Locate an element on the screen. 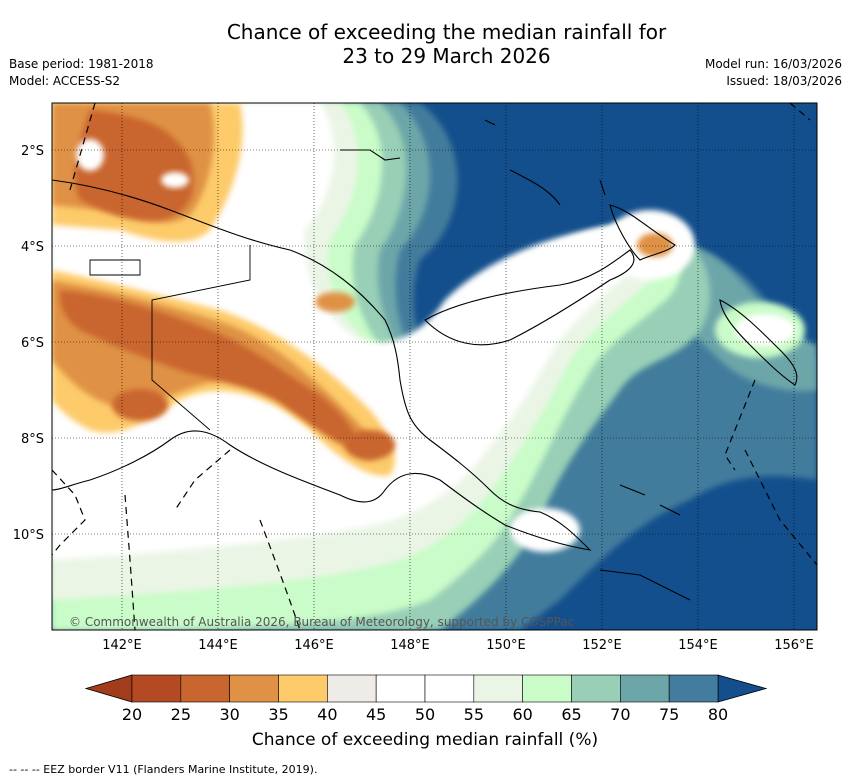 This screenshot has width=850, height=781. lon-tick: 142°E is located at coordinates (122, 645).